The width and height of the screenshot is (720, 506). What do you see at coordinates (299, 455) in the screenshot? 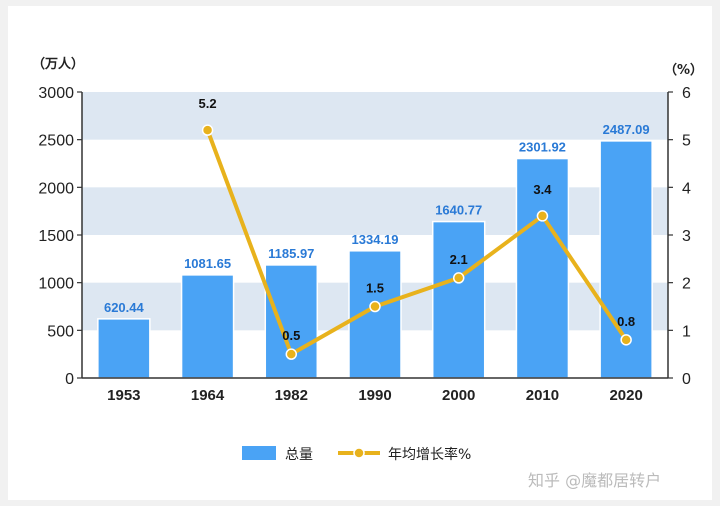
I see `legend-bar-label: 总量` at bounding box center [299, 455].